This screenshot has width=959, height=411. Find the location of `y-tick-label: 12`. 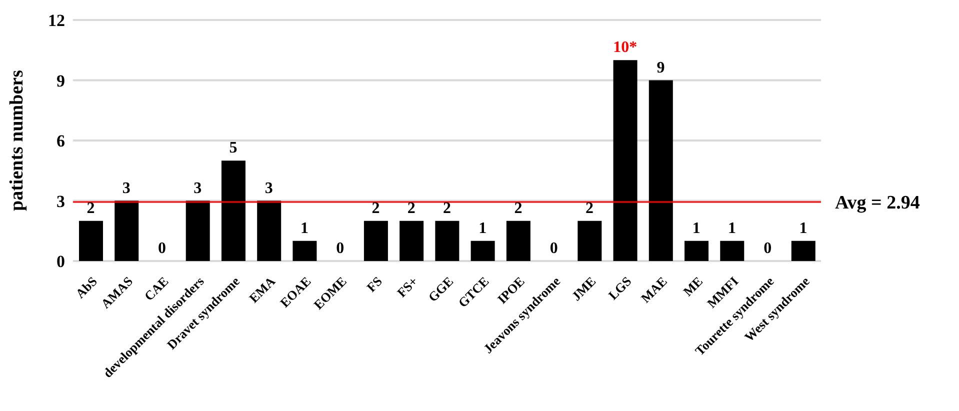

y-tick-label: 12 is located at coordinates (56, 20).